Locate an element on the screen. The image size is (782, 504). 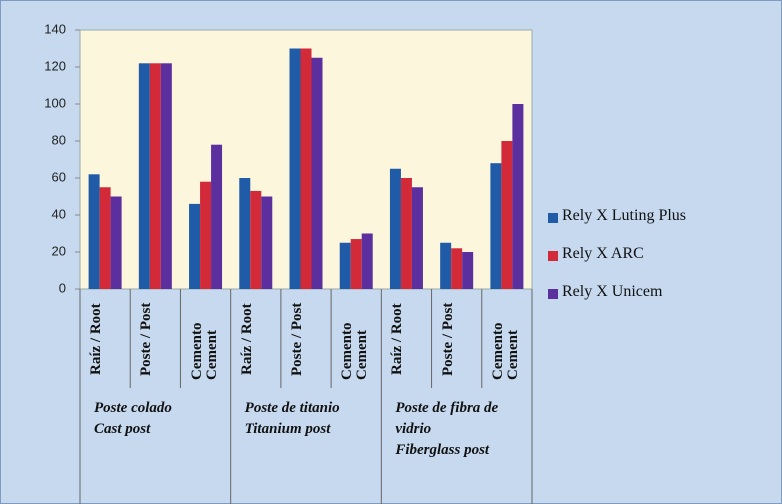
legend-label: Rely X Unicem is located at coordinates (612, 291).